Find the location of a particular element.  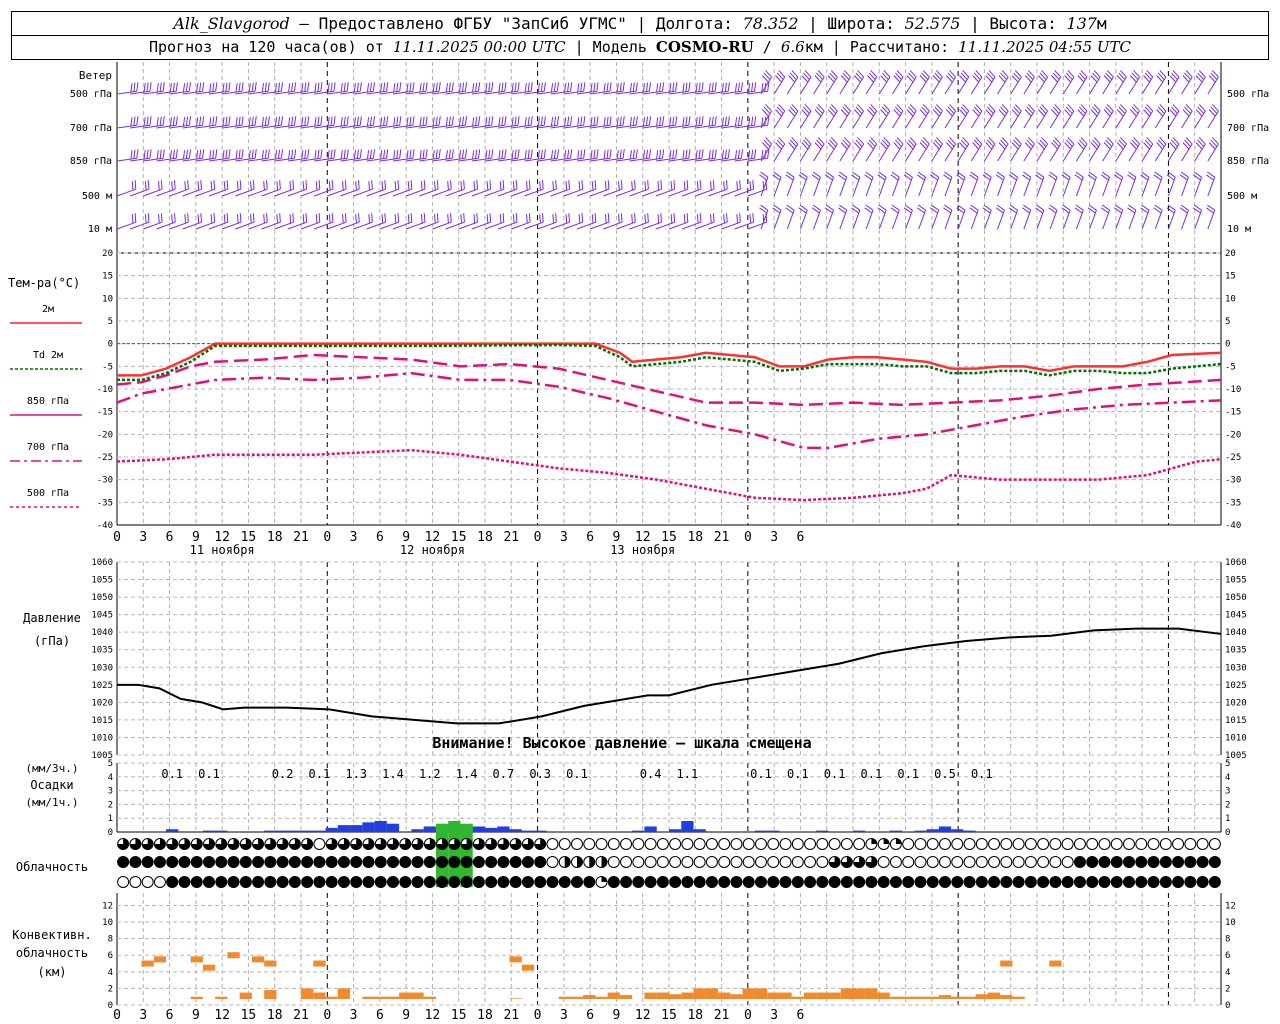

temp-xtick: 21 is located at coordinates (722, 537).